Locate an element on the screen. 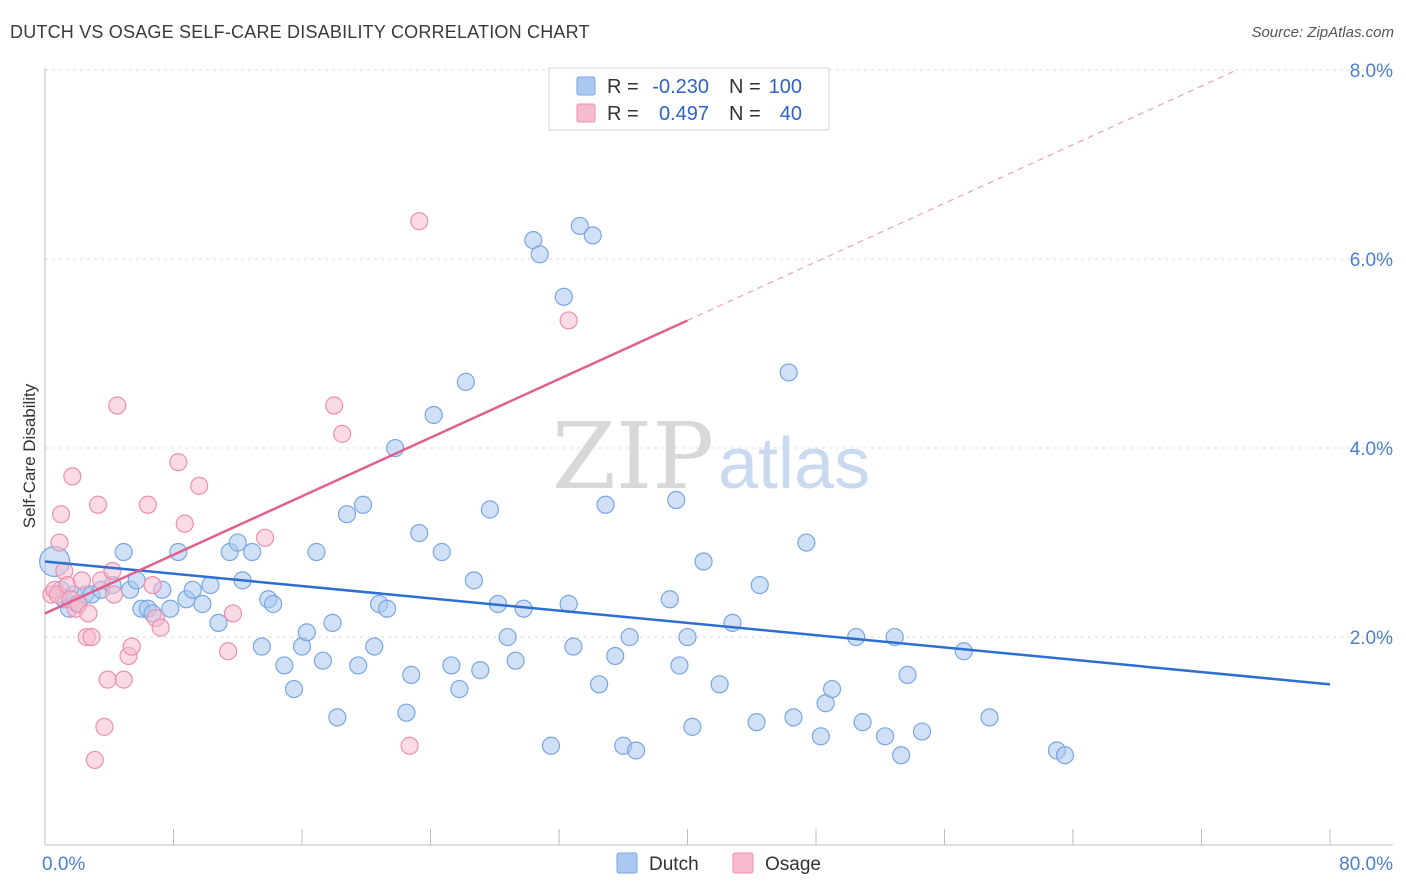  legend-dutch-n-label: N = is located at coordinates (745, 87).